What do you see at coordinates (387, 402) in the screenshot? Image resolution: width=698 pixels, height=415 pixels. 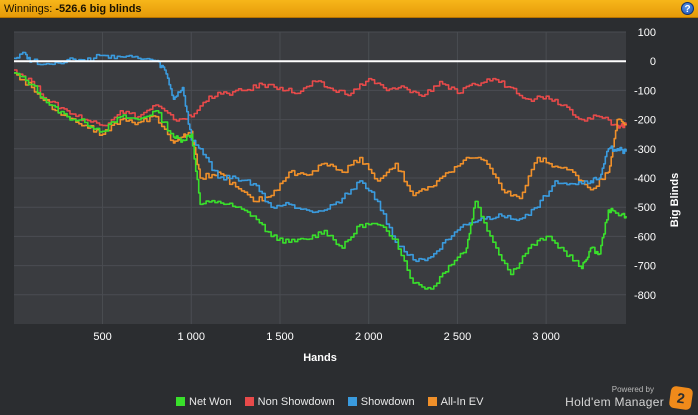 I see `legend-label: Showdown` at bounding box center [387, 402].